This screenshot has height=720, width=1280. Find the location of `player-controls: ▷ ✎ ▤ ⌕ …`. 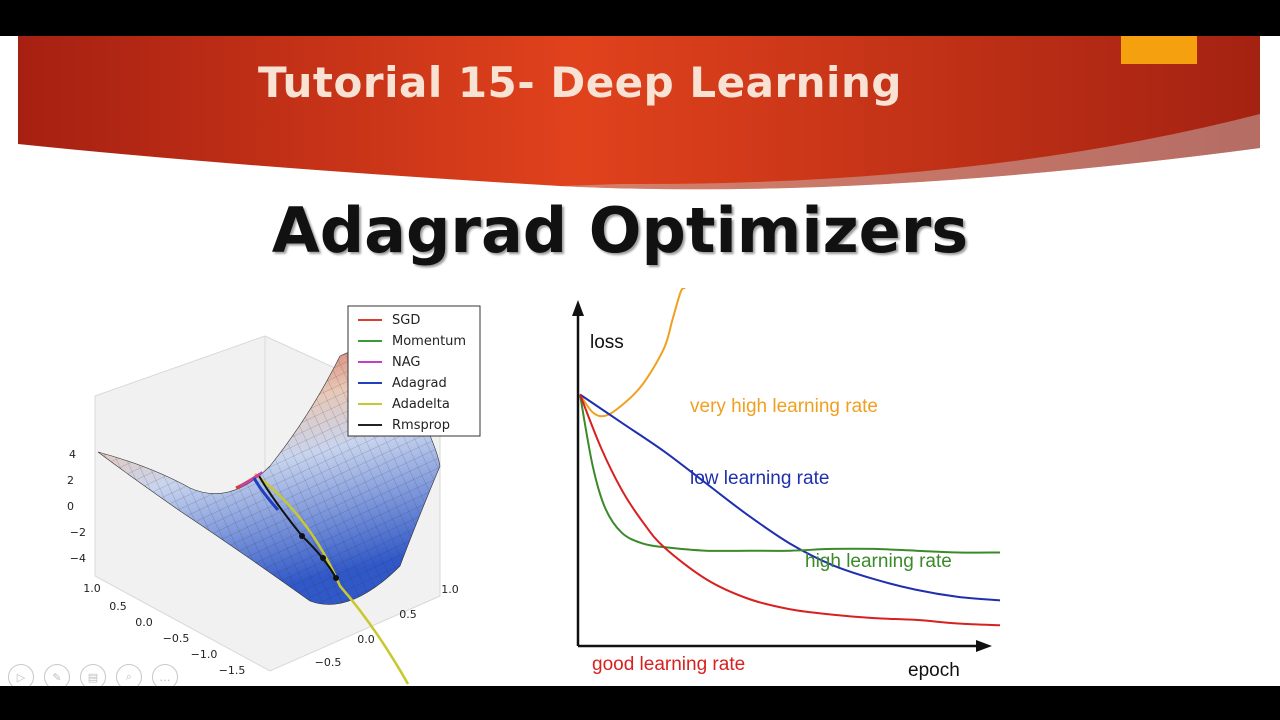

player-controls: ▷ ✎ ▤ ⌕ … is located at coordinates (93, 675).